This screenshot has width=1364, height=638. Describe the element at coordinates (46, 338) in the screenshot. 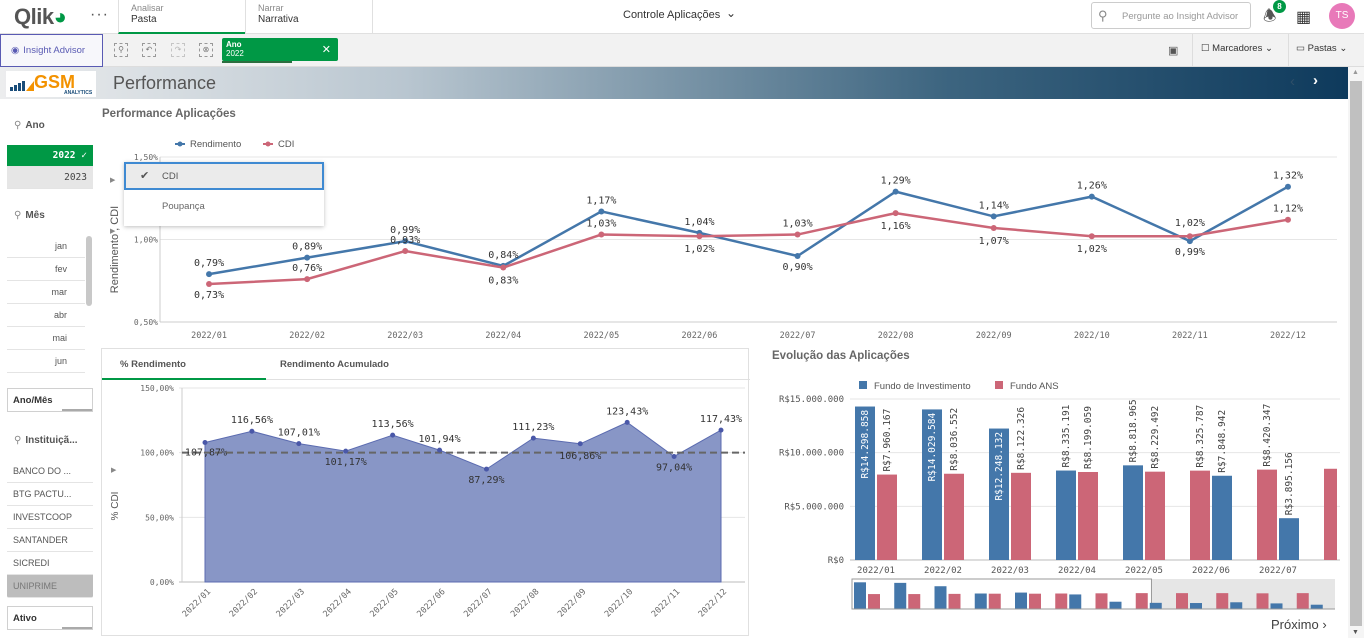

I see `filter-mes-item: mai` at that location.